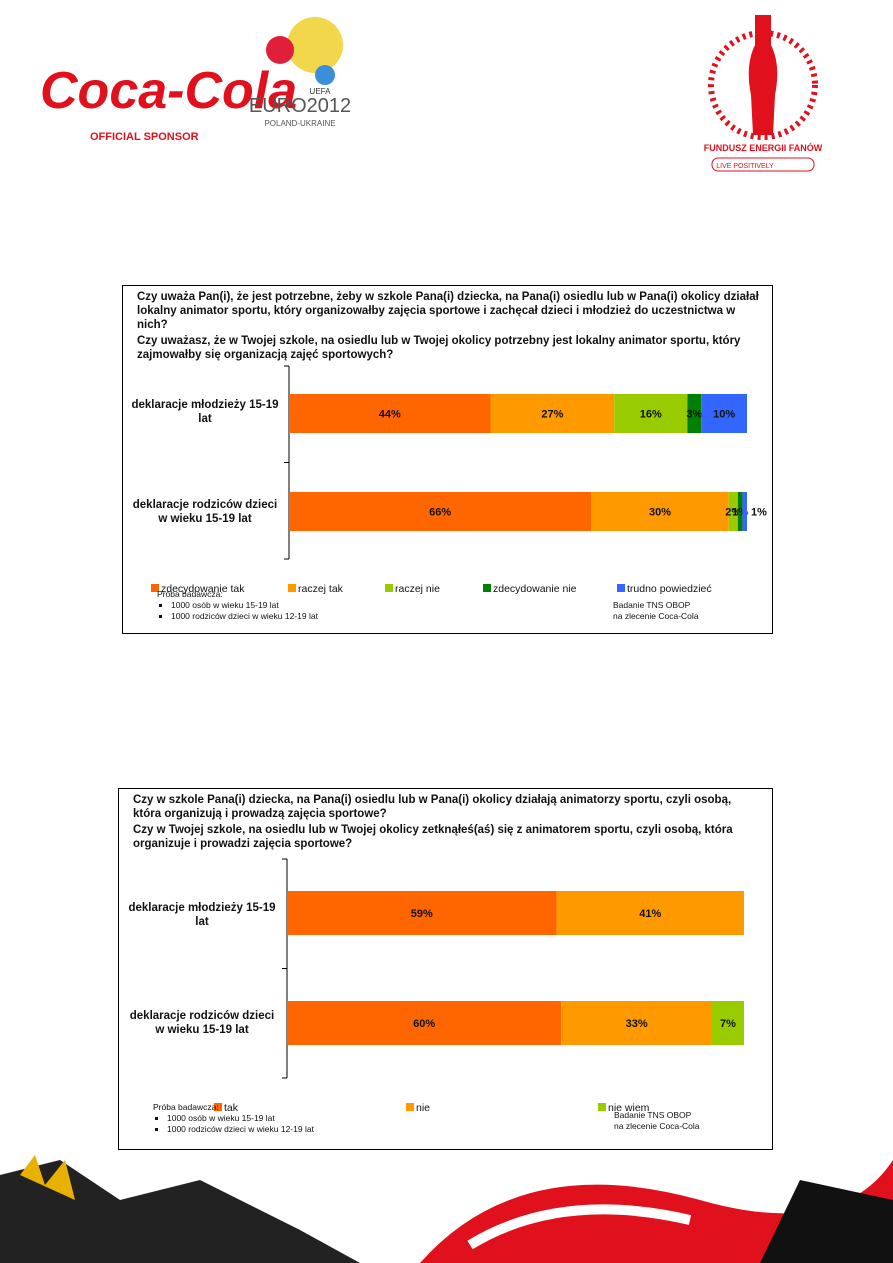 This screenshot has height=1263, width=893. I want to click on legend-label: tak, so click(231, 1108).